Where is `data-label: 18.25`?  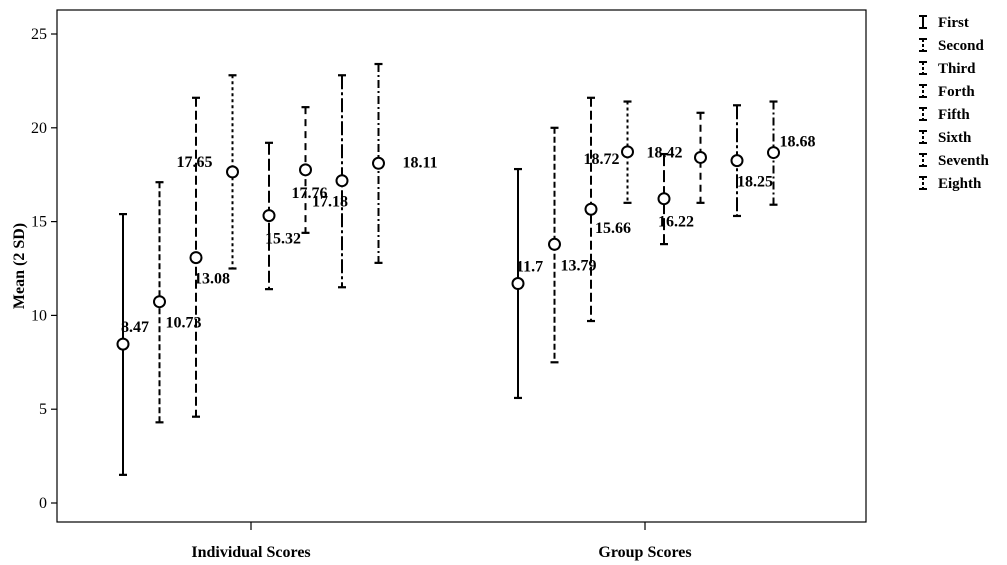 data-label: 18.25 is located at coordinates (755, 182).